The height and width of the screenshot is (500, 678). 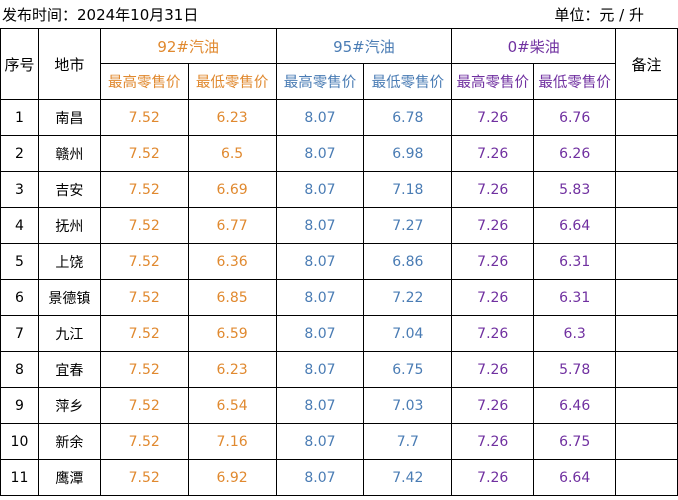 What do you see at coordinates (232, 153) in the screenshot?
I see `cell-92-min: 6.5` at bounding box center [232, 153].